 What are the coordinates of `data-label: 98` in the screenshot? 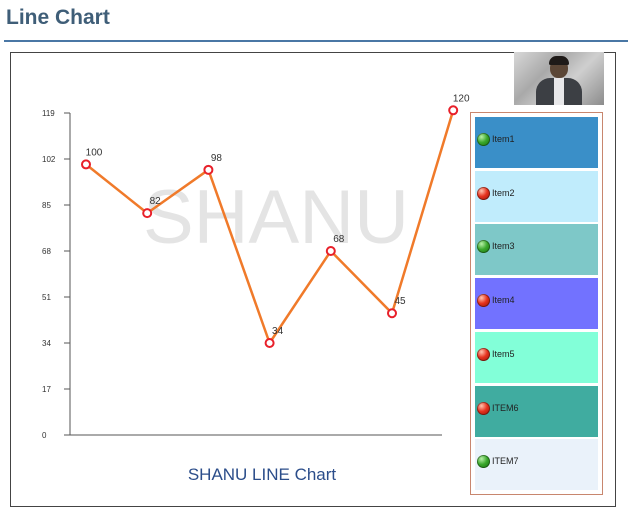 It's located at (217, 158).